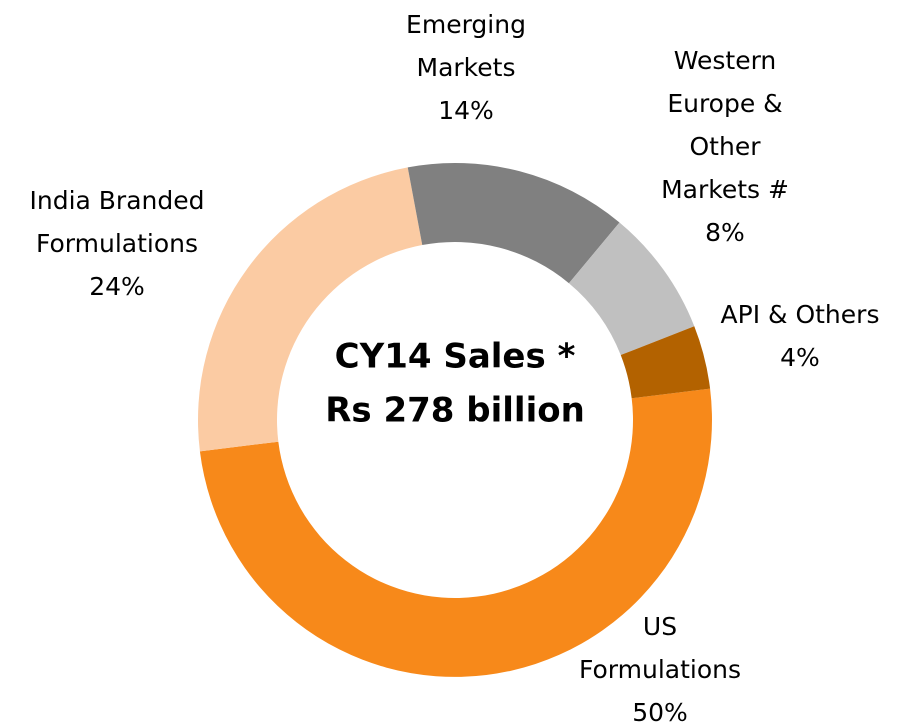 The image size is (915, 725). What do you see at coordinates (725, 232) in the screenshot?
I see `segment-value-label: 8%` at bounding box center [725, 232].